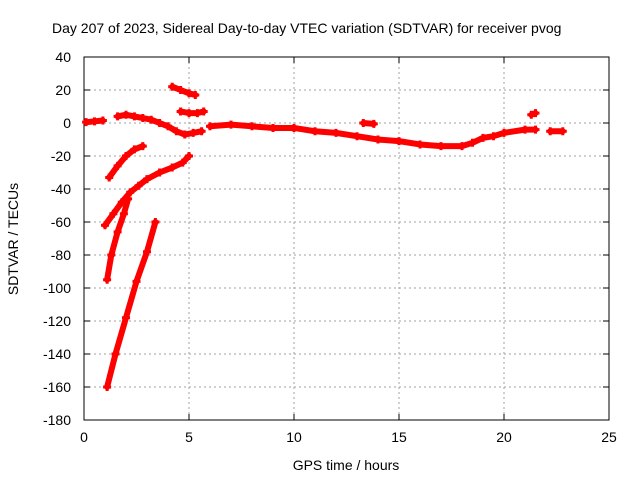 This screenshot has width=640, height=480. Describe the element at coordinates (189, 437) in the screenshot. I see `x-tick-label: 5` at that location.